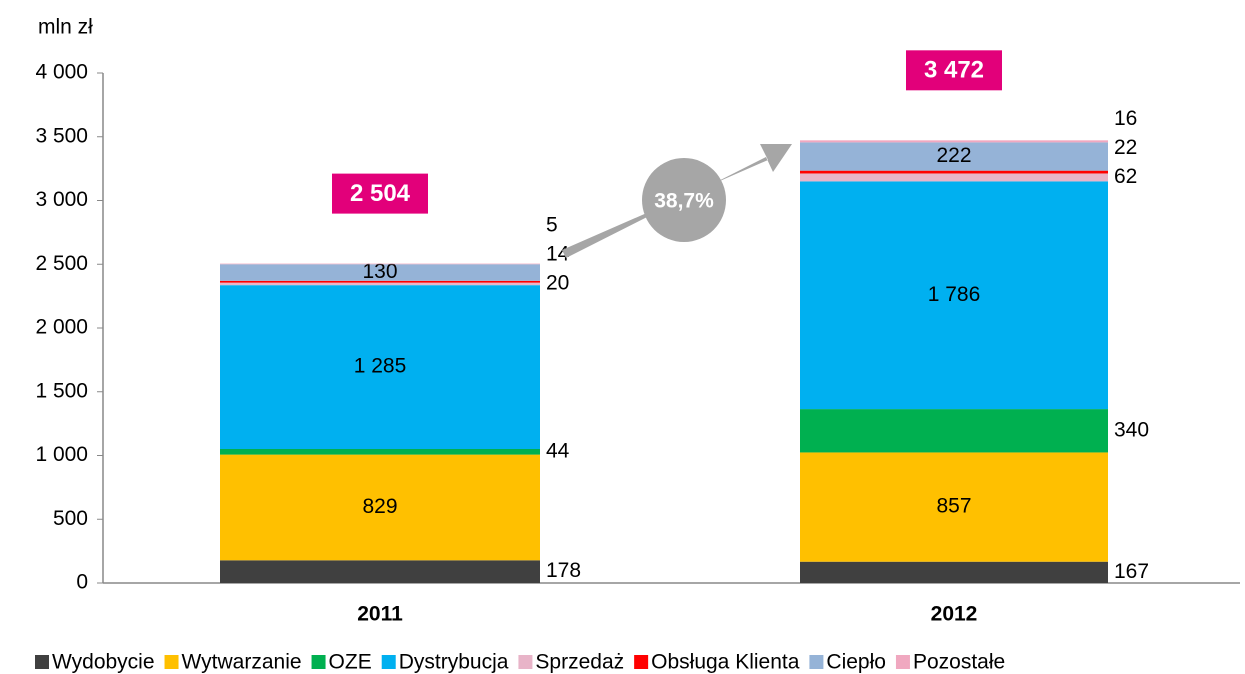 The width and height of the screenshot is (1245, 674). Describe the element at coordinates (61, 199) in the screenshot. I see `y-tick-label: 3 000` at that location.